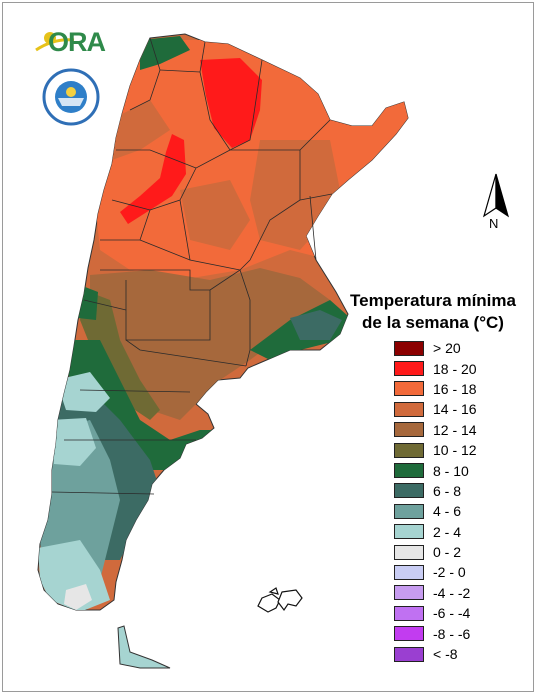 This screenshot has height=696, width=538. I want to click on legend-item: 16 - 18, so click(435, 389).